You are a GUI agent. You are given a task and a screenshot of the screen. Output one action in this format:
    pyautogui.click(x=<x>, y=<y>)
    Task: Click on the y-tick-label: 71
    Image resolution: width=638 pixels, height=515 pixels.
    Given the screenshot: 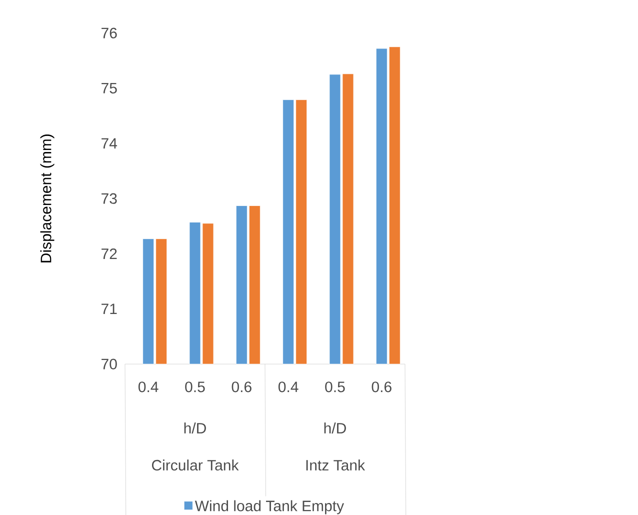 What is the action you would take?
    pyautogui.click(x=109, y=309)
    